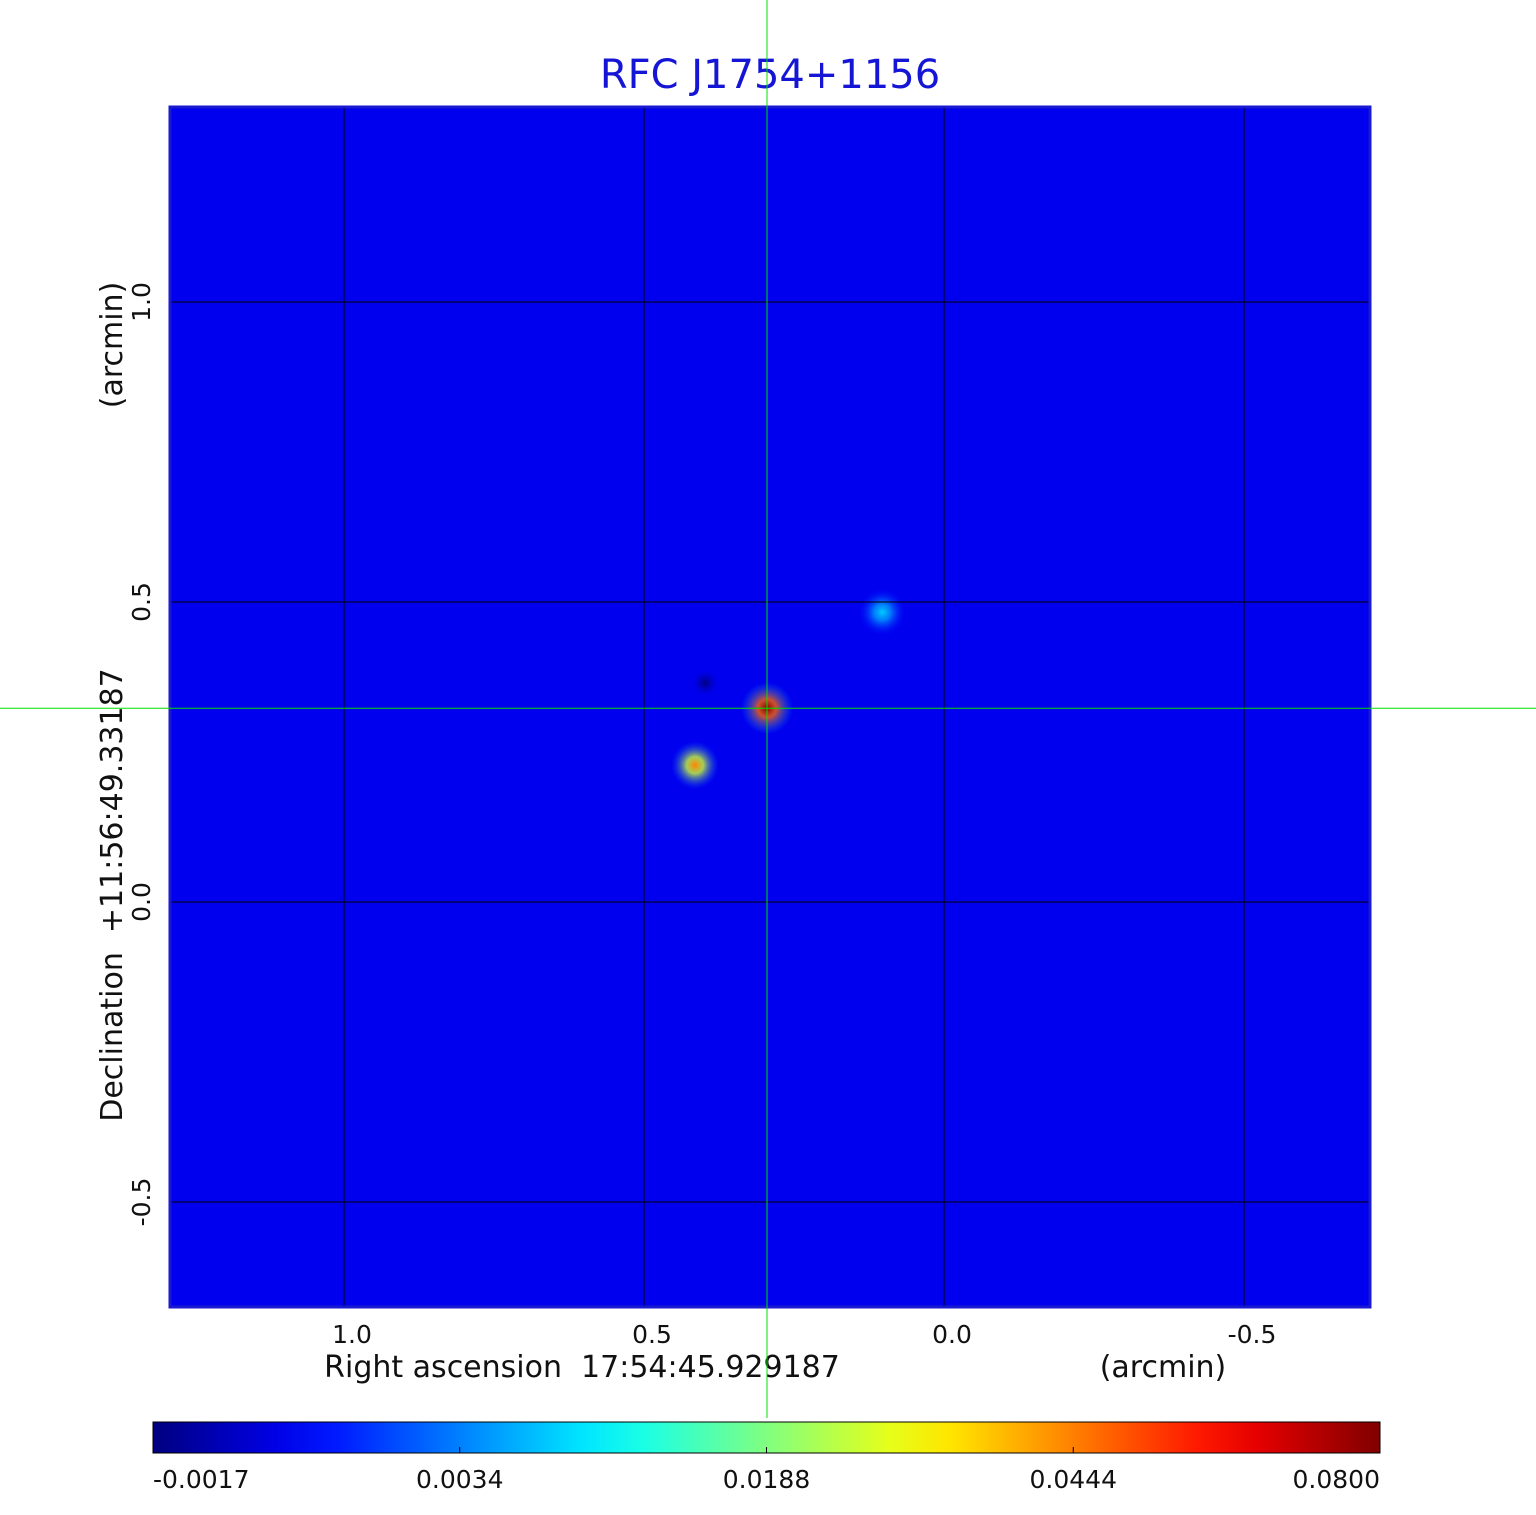 The width and height of the screenshot is (1536, 1515). I want to click on x-tick-label: -0.5, so click(1252, 1334).